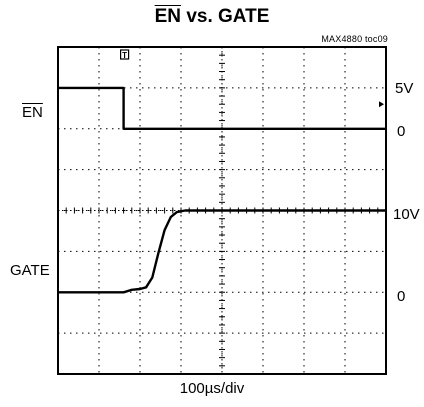 Image resolution: width=424 pixels, height=407 pixels. I want to click on chart-title-signal: EN, so click(168, 16).